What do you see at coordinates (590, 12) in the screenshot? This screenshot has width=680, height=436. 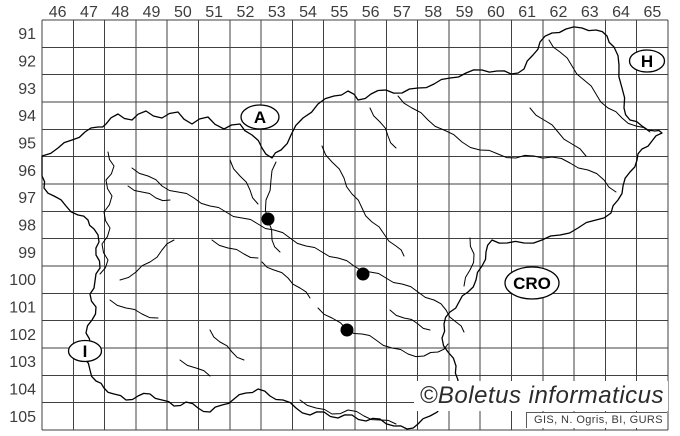 I see `grid-col-label: 63` at bounding box center [590, 12].